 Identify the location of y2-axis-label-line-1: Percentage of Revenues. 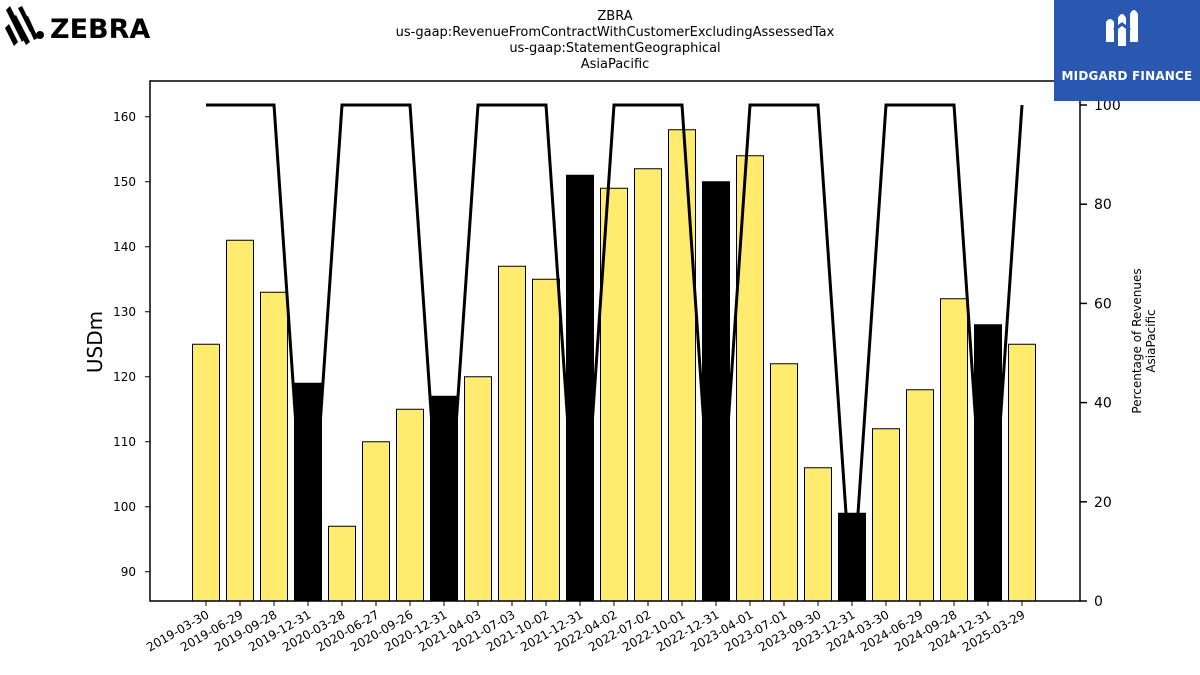
(1137, 340).